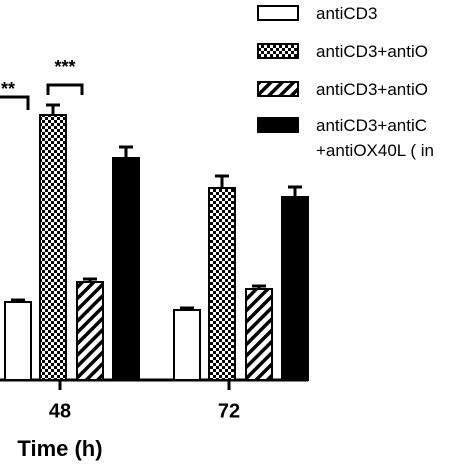  What do you see at coordinates (8, 89) in the screenshot?
I see `significance-label: **` at bounding box center [8, 89].